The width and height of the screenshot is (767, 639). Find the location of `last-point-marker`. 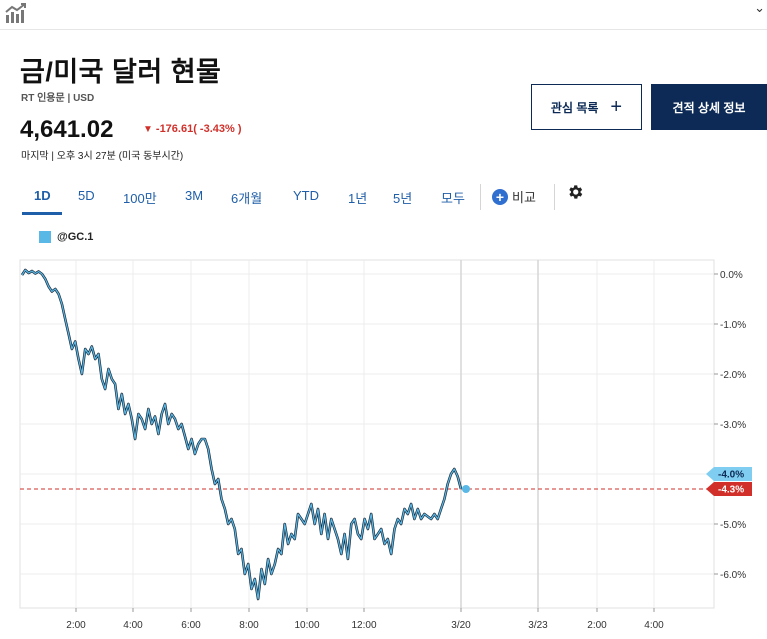

last-point-marker is located at coordinates (466, 489).